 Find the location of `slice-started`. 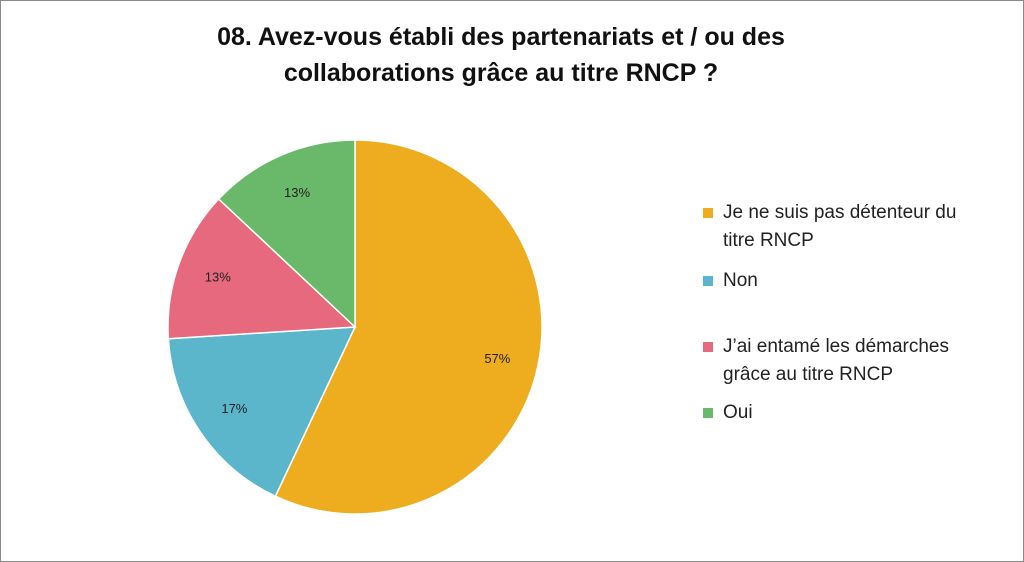

slice-started is located at coordinates (262, 268).